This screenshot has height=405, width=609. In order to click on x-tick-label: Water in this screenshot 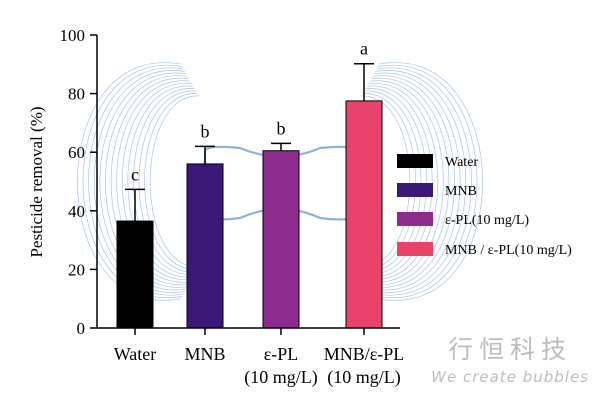, I will do `click(135, 354)`.